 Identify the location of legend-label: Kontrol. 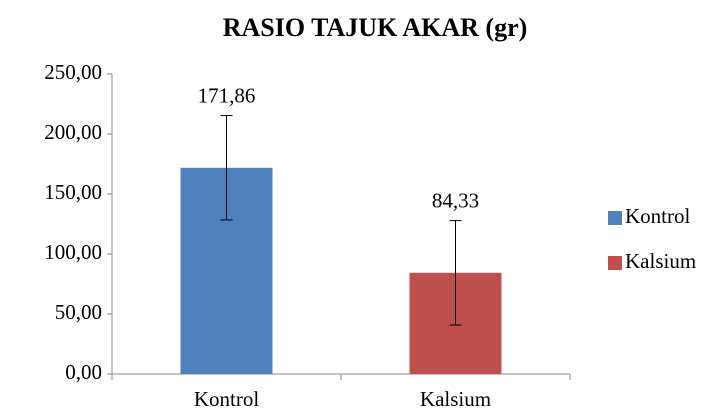
(657, 216).